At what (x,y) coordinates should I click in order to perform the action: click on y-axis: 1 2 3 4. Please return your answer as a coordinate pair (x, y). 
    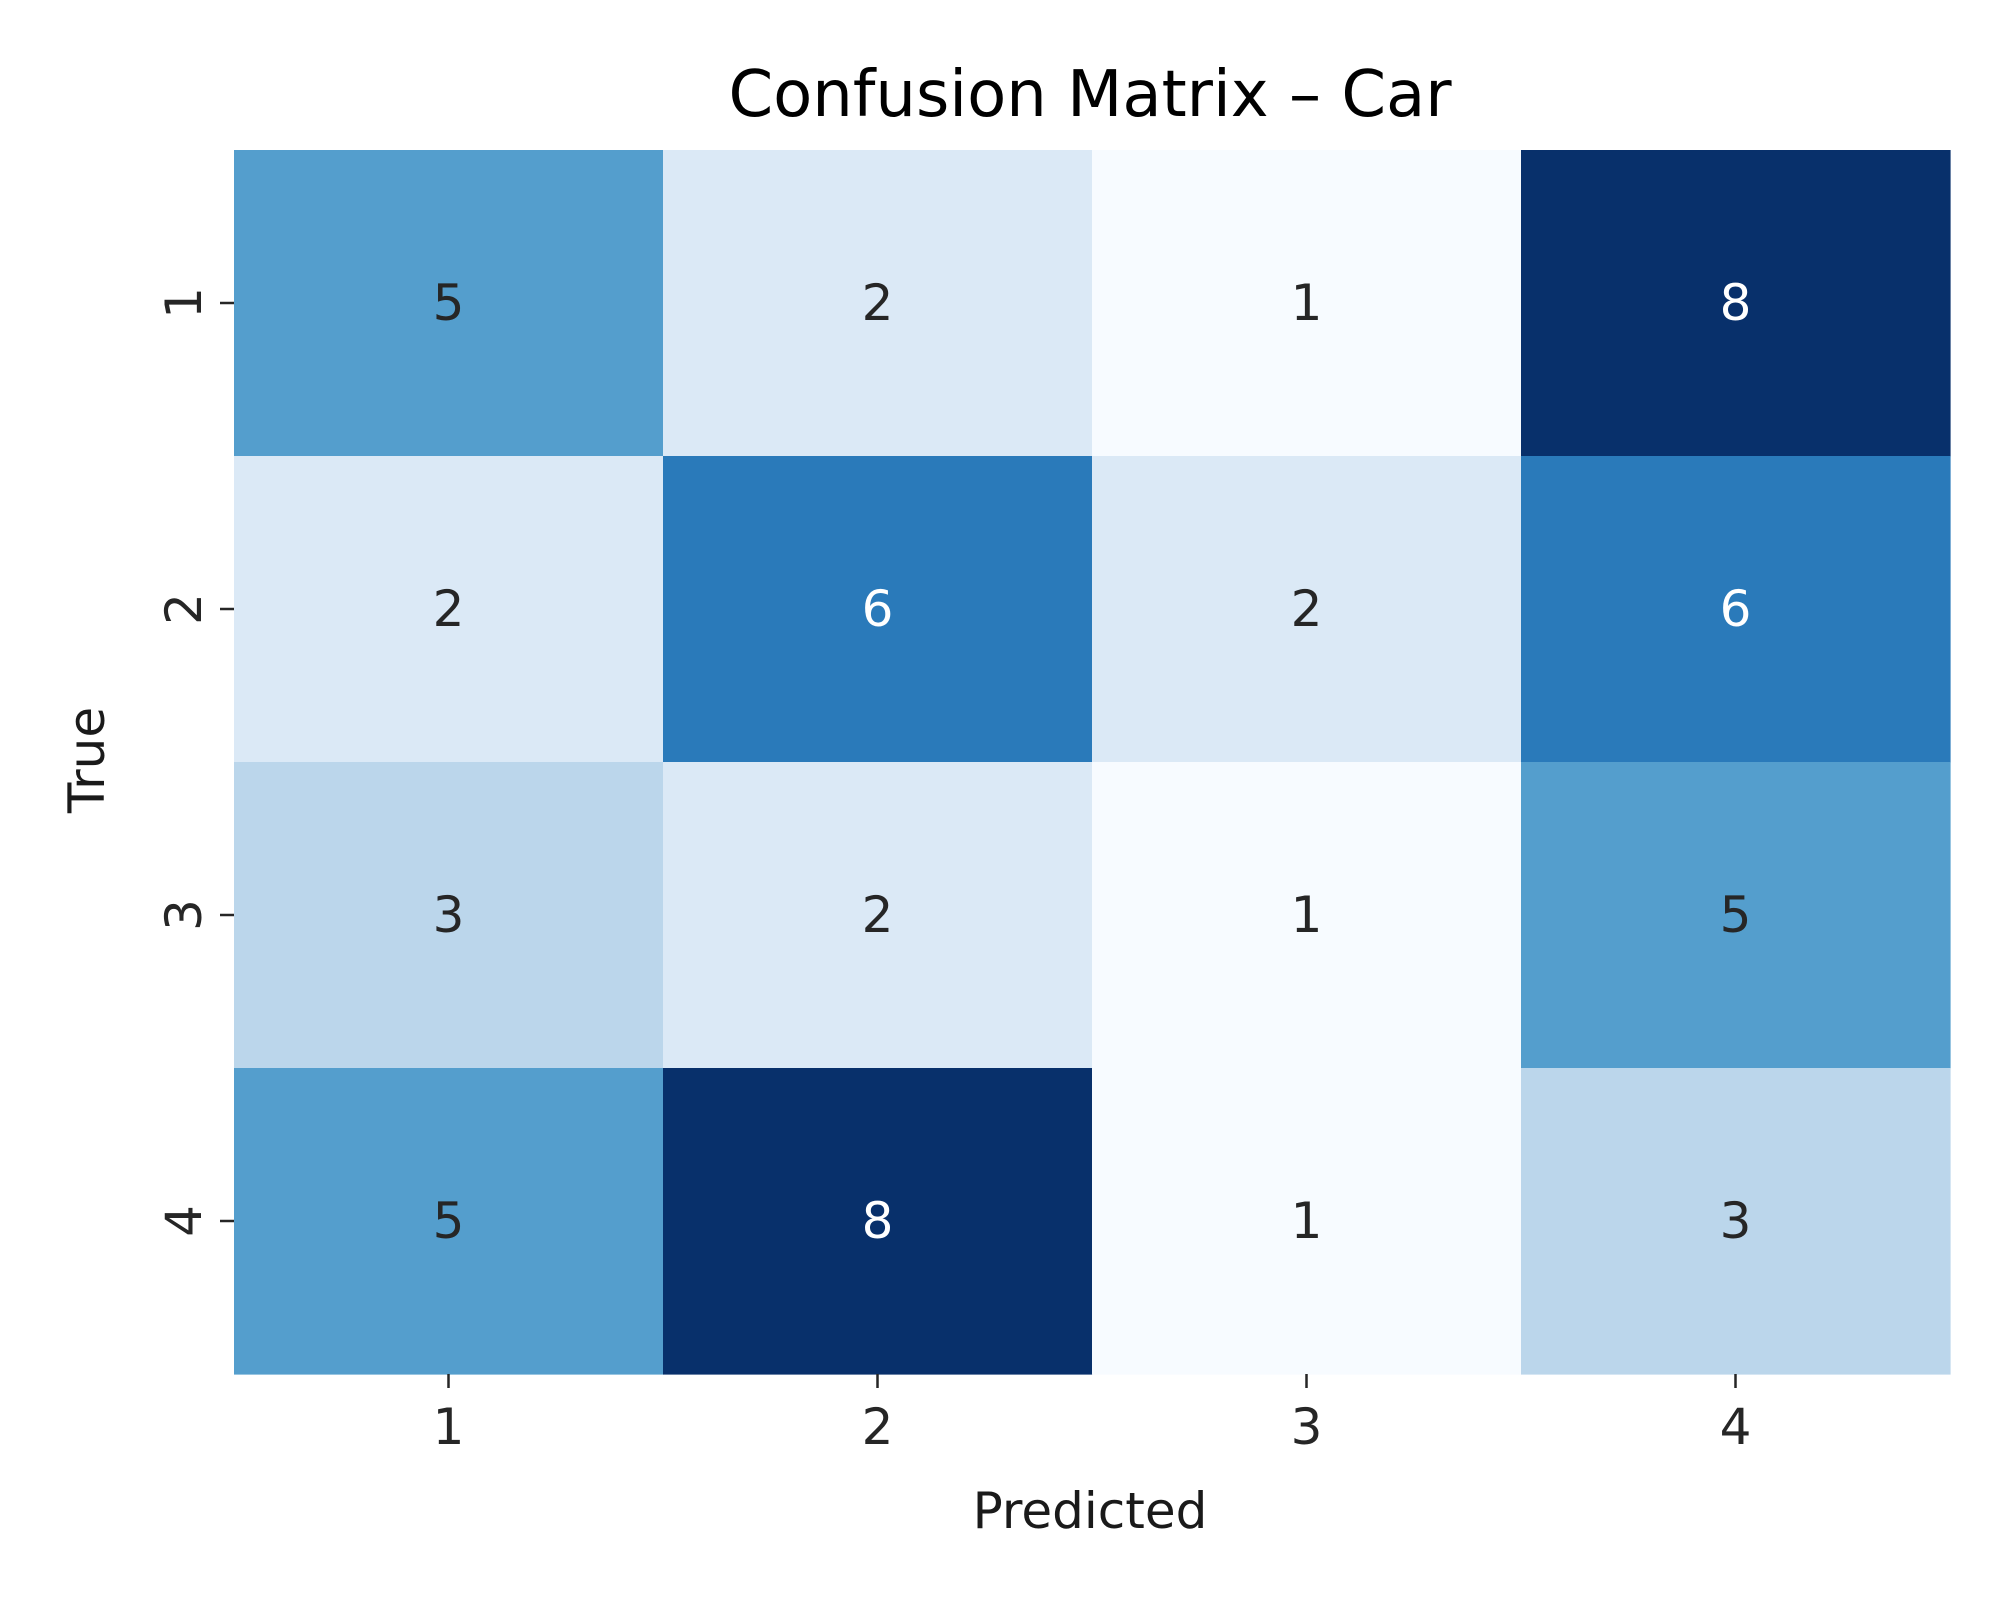
    Looking at the image, I should click on (194, 762).